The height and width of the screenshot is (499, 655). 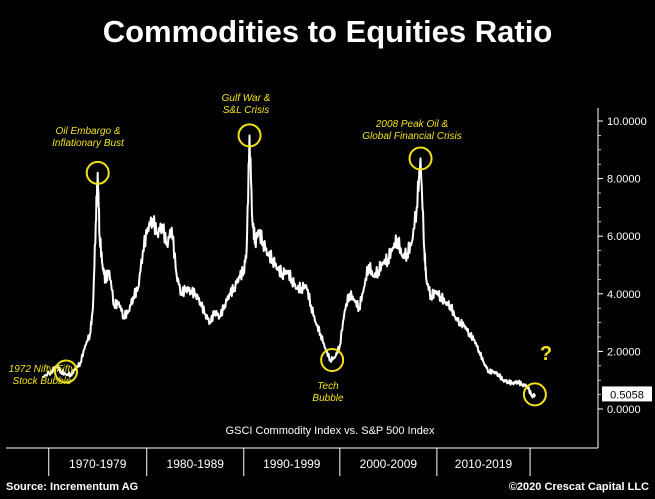 What do you see at coordinates (546, 354) in the screenshot?
I see `annotation-label: ?` at bounding box center [546, 354].